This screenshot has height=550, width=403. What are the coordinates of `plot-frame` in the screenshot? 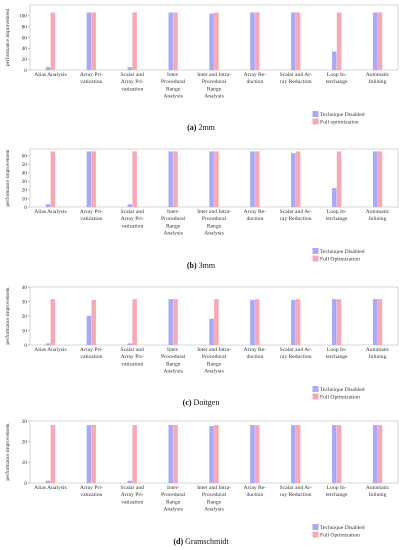 It's located at (214, 178).